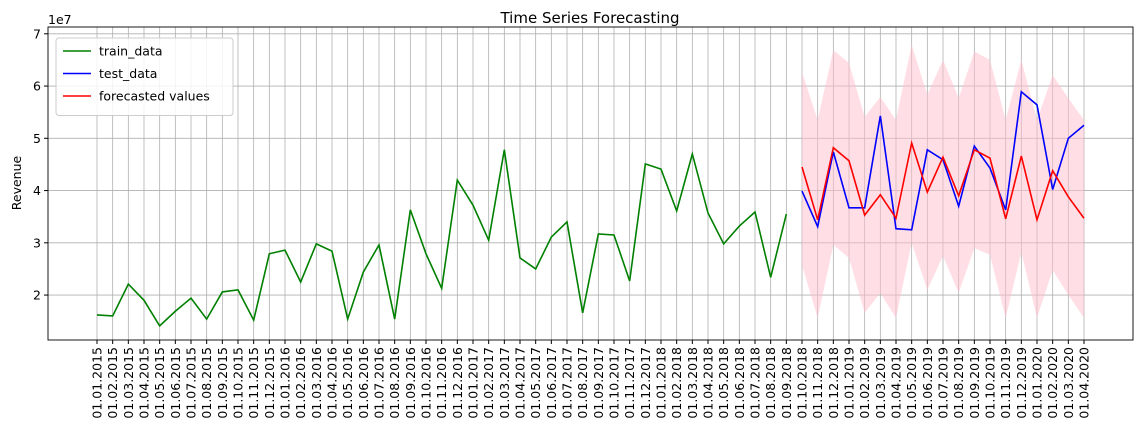 This screenshot has width=1143, height=439. I want to click on x-tick-label: 01.02.2018, so click(676, 383).